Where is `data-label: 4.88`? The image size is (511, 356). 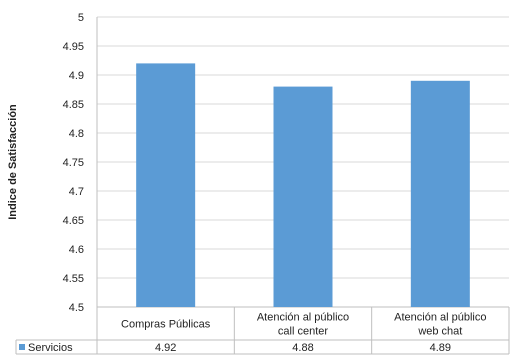 data-label: 4.88 is located at coordinates (302, 348).